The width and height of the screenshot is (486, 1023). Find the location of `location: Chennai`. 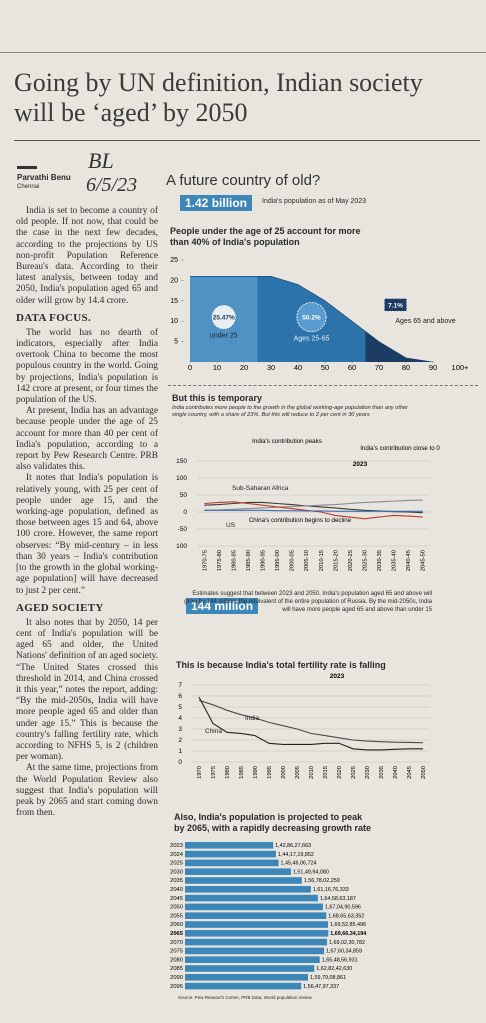

location: Chennai is located at coordinates (28, 187).